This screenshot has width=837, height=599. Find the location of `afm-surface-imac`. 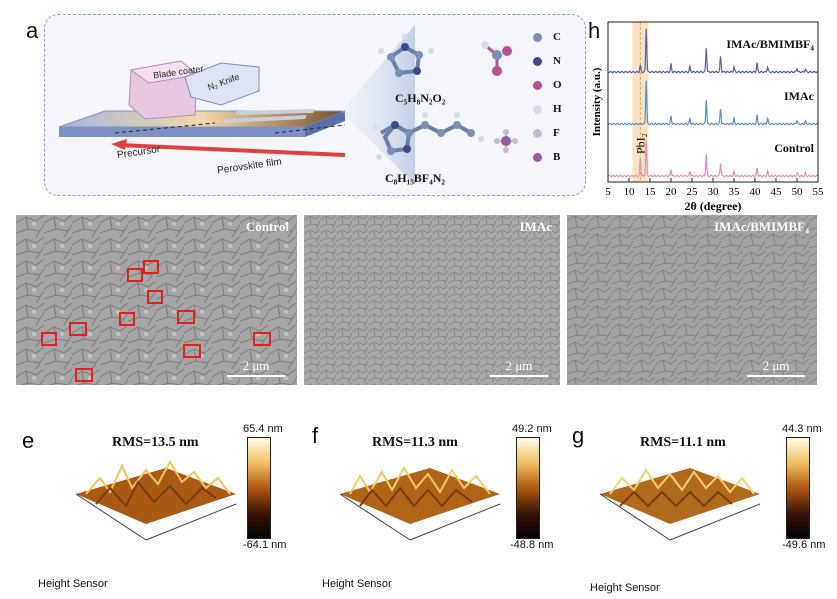

afm-surface-imac is located at coordinates (420, 503).